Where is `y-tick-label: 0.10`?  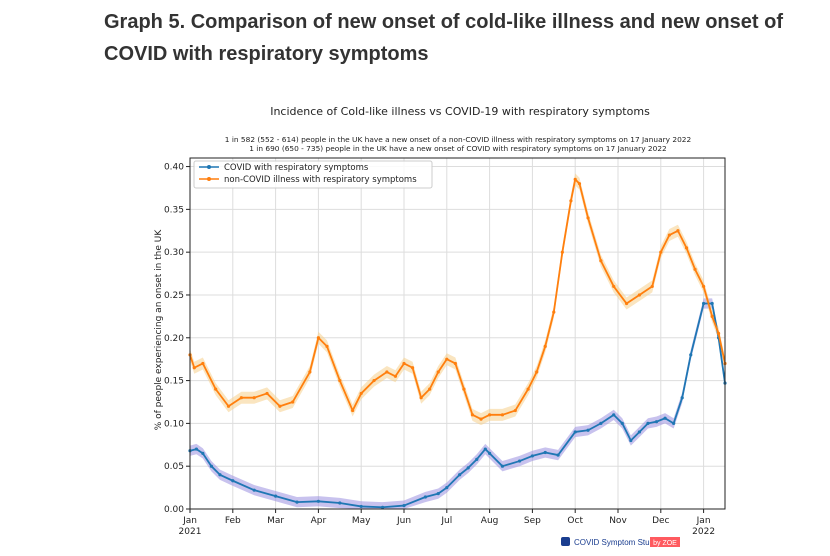
y-tick-label: 0.10 is located at coordinates (174, 424).